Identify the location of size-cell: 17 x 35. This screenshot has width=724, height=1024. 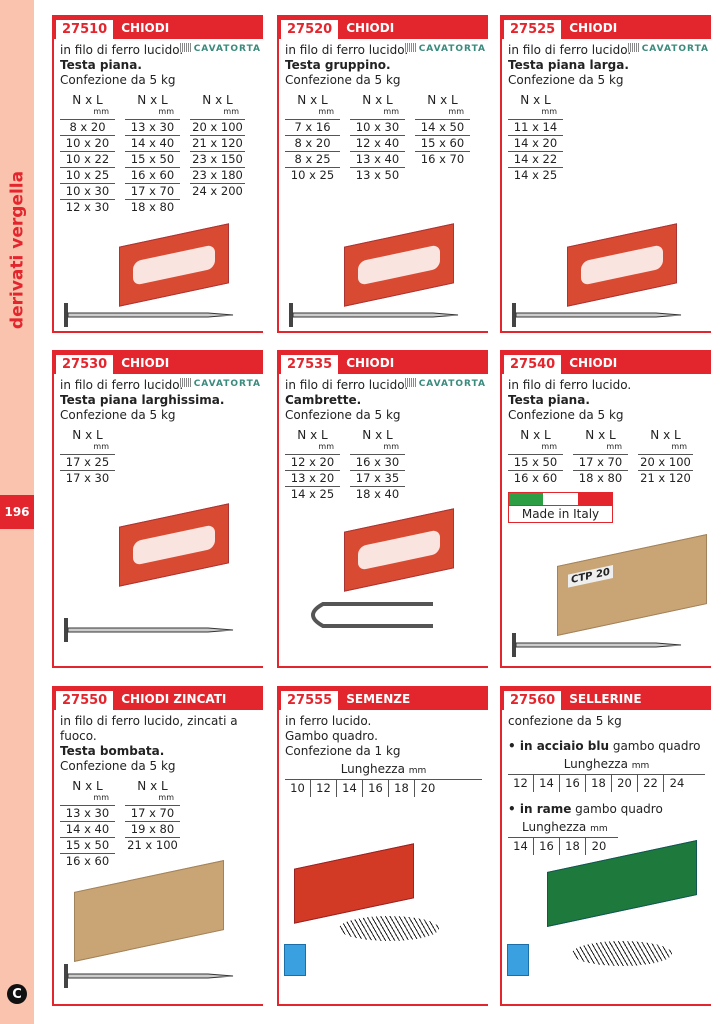
(377, 479).